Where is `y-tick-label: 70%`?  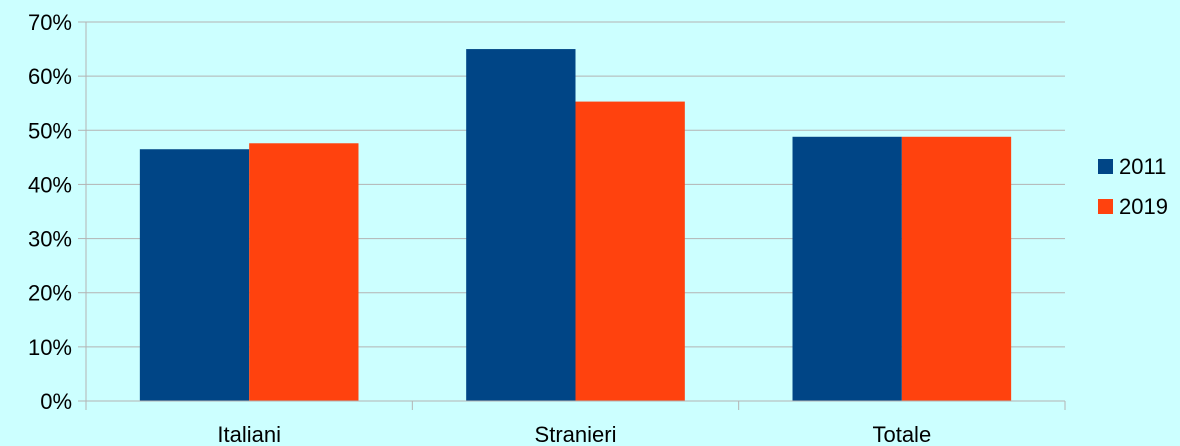 y-tick-label: 70% is located at coordinates (50, 22).